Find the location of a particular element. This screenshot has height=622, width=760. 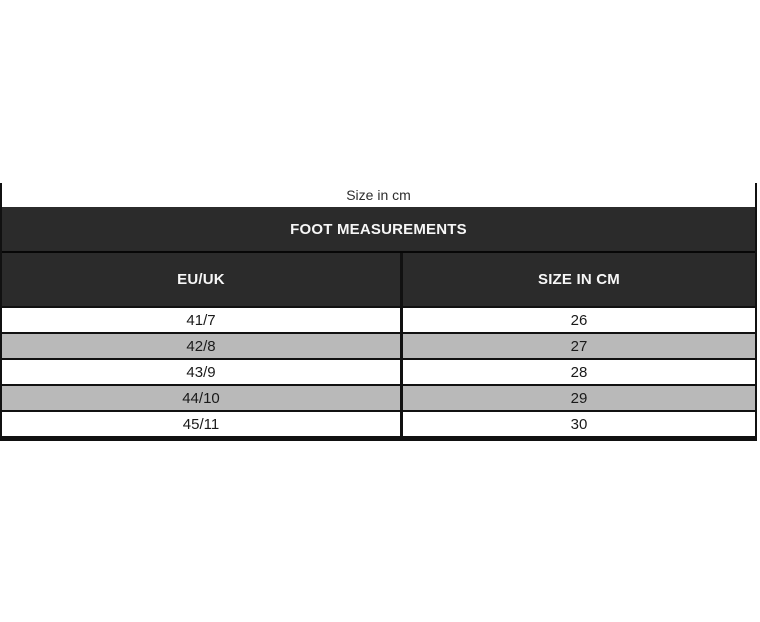

cell-eu-uk-value: 42/8 is located at coordinates (201, 346).